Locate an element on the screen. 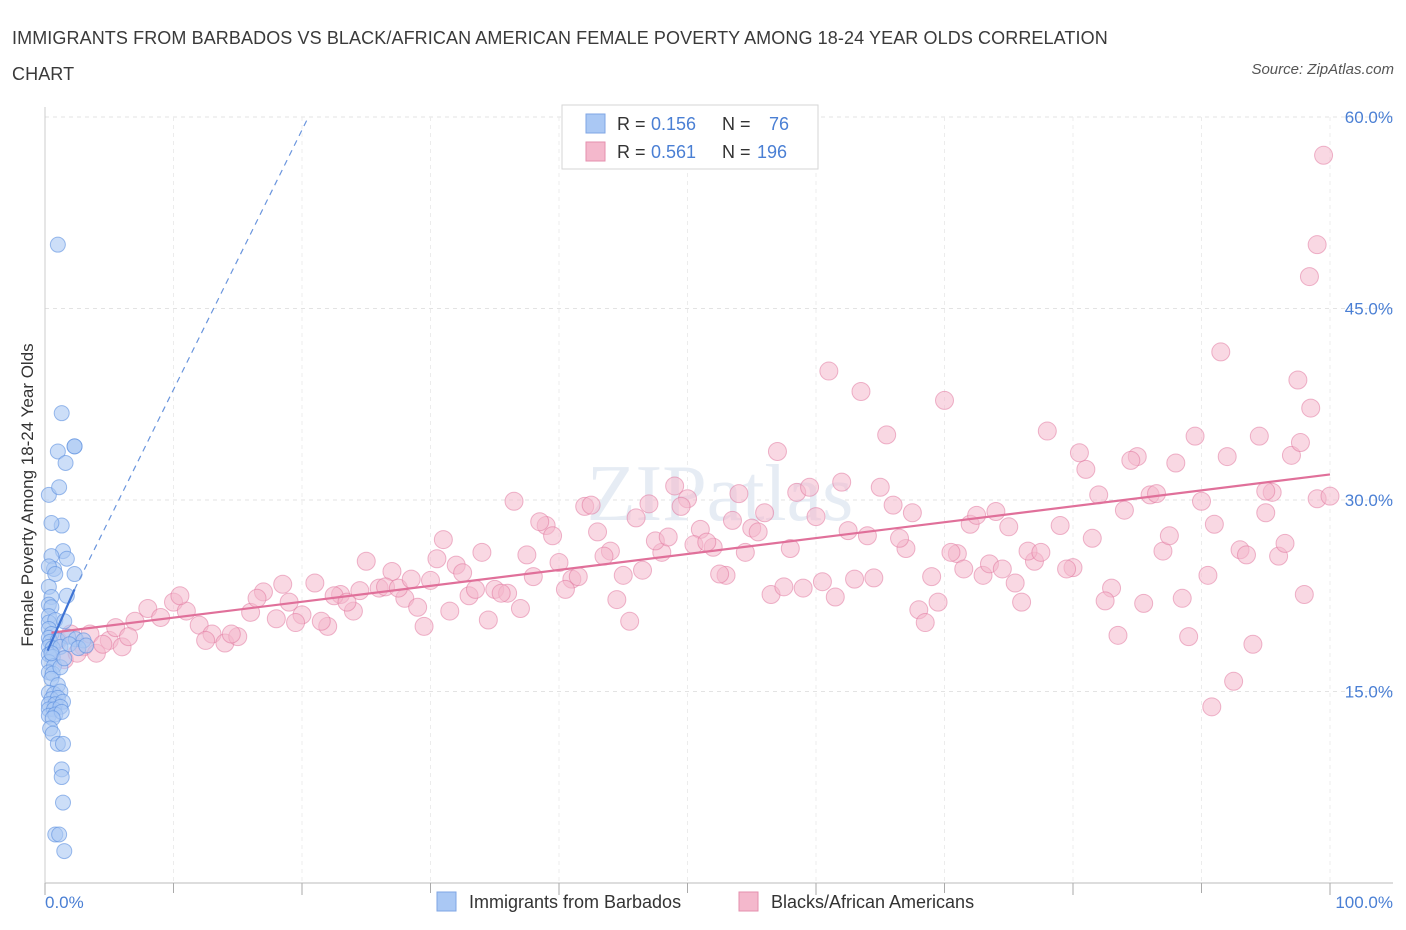 The height and width of the screenshot is (930, 1406). stats-r-label-blue: R = is located at coordinates (631, 124).